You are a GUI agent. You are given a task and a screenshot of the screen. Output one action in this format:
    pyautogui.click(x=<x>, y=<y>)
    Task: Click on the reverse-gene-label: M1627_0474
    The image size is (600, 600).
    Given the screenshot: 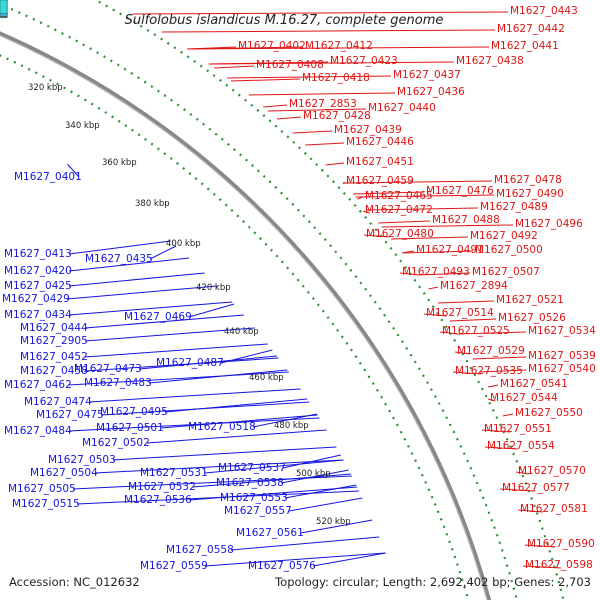 What is the action you would take?
    pyautogui.click(x=58, y=402)
    